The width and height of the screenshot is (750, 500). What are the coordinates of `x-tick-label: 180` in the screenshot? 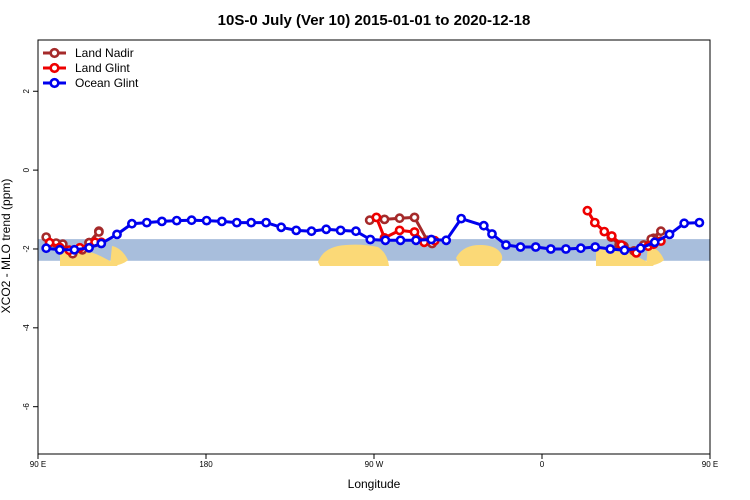 It's located at (206, 464).